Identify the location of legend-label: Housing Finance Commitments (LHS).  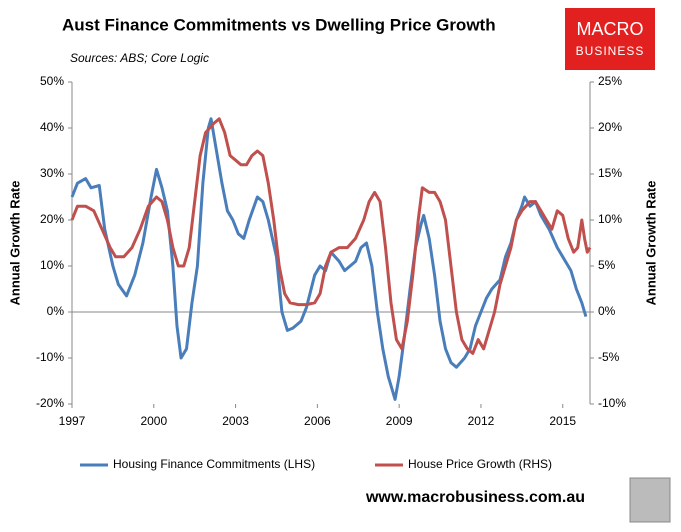
(214, 464).